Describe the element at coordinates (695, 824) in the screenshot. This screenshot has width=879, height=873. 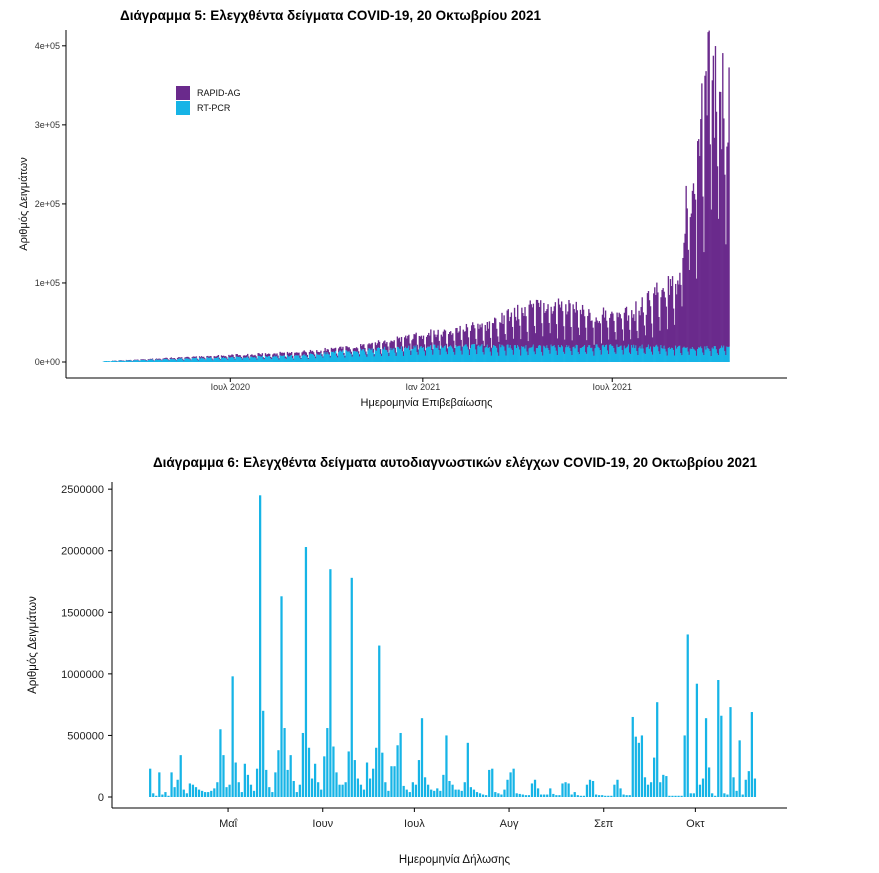
I see `x-tick-label: Οκτ` at that location.